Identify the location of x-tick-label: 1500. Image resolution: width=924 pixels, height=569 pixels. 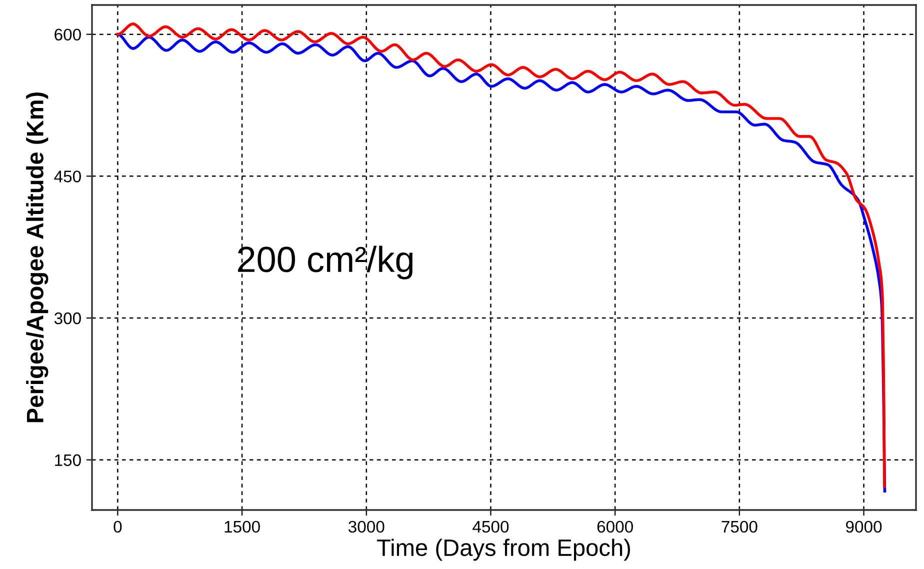
(242, 526).